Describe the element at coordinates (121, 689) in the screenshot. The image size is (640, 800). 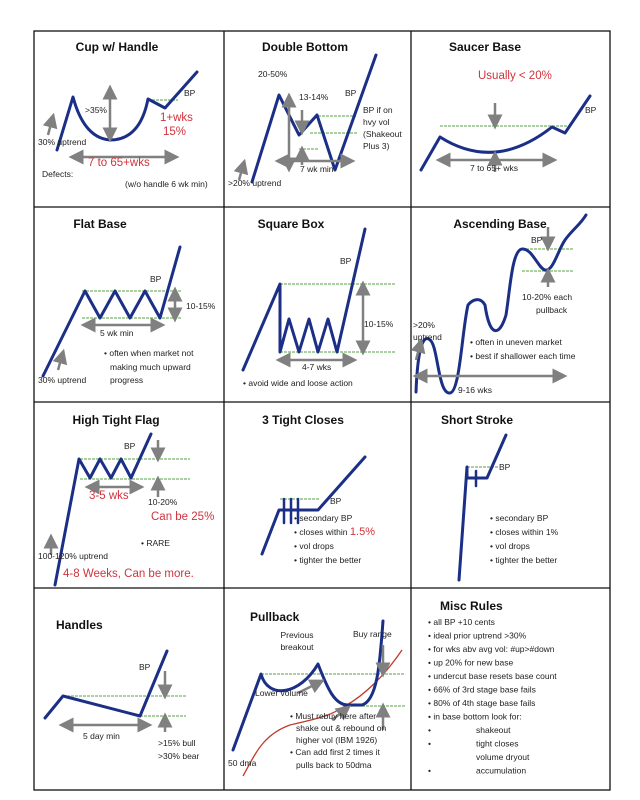
I see `cell-handles: Handles BP 5 day min >15% bull >30% bear` at that location.